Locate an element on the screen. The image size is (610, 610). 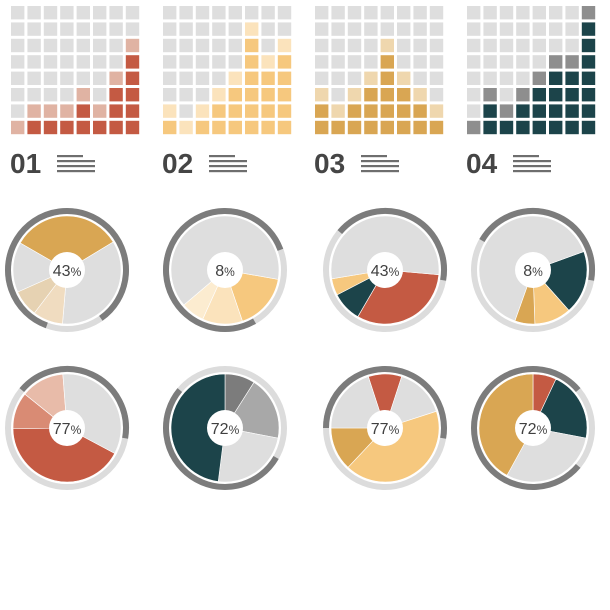
pie-chart-6: 72% is located at coordinates (225, 428).